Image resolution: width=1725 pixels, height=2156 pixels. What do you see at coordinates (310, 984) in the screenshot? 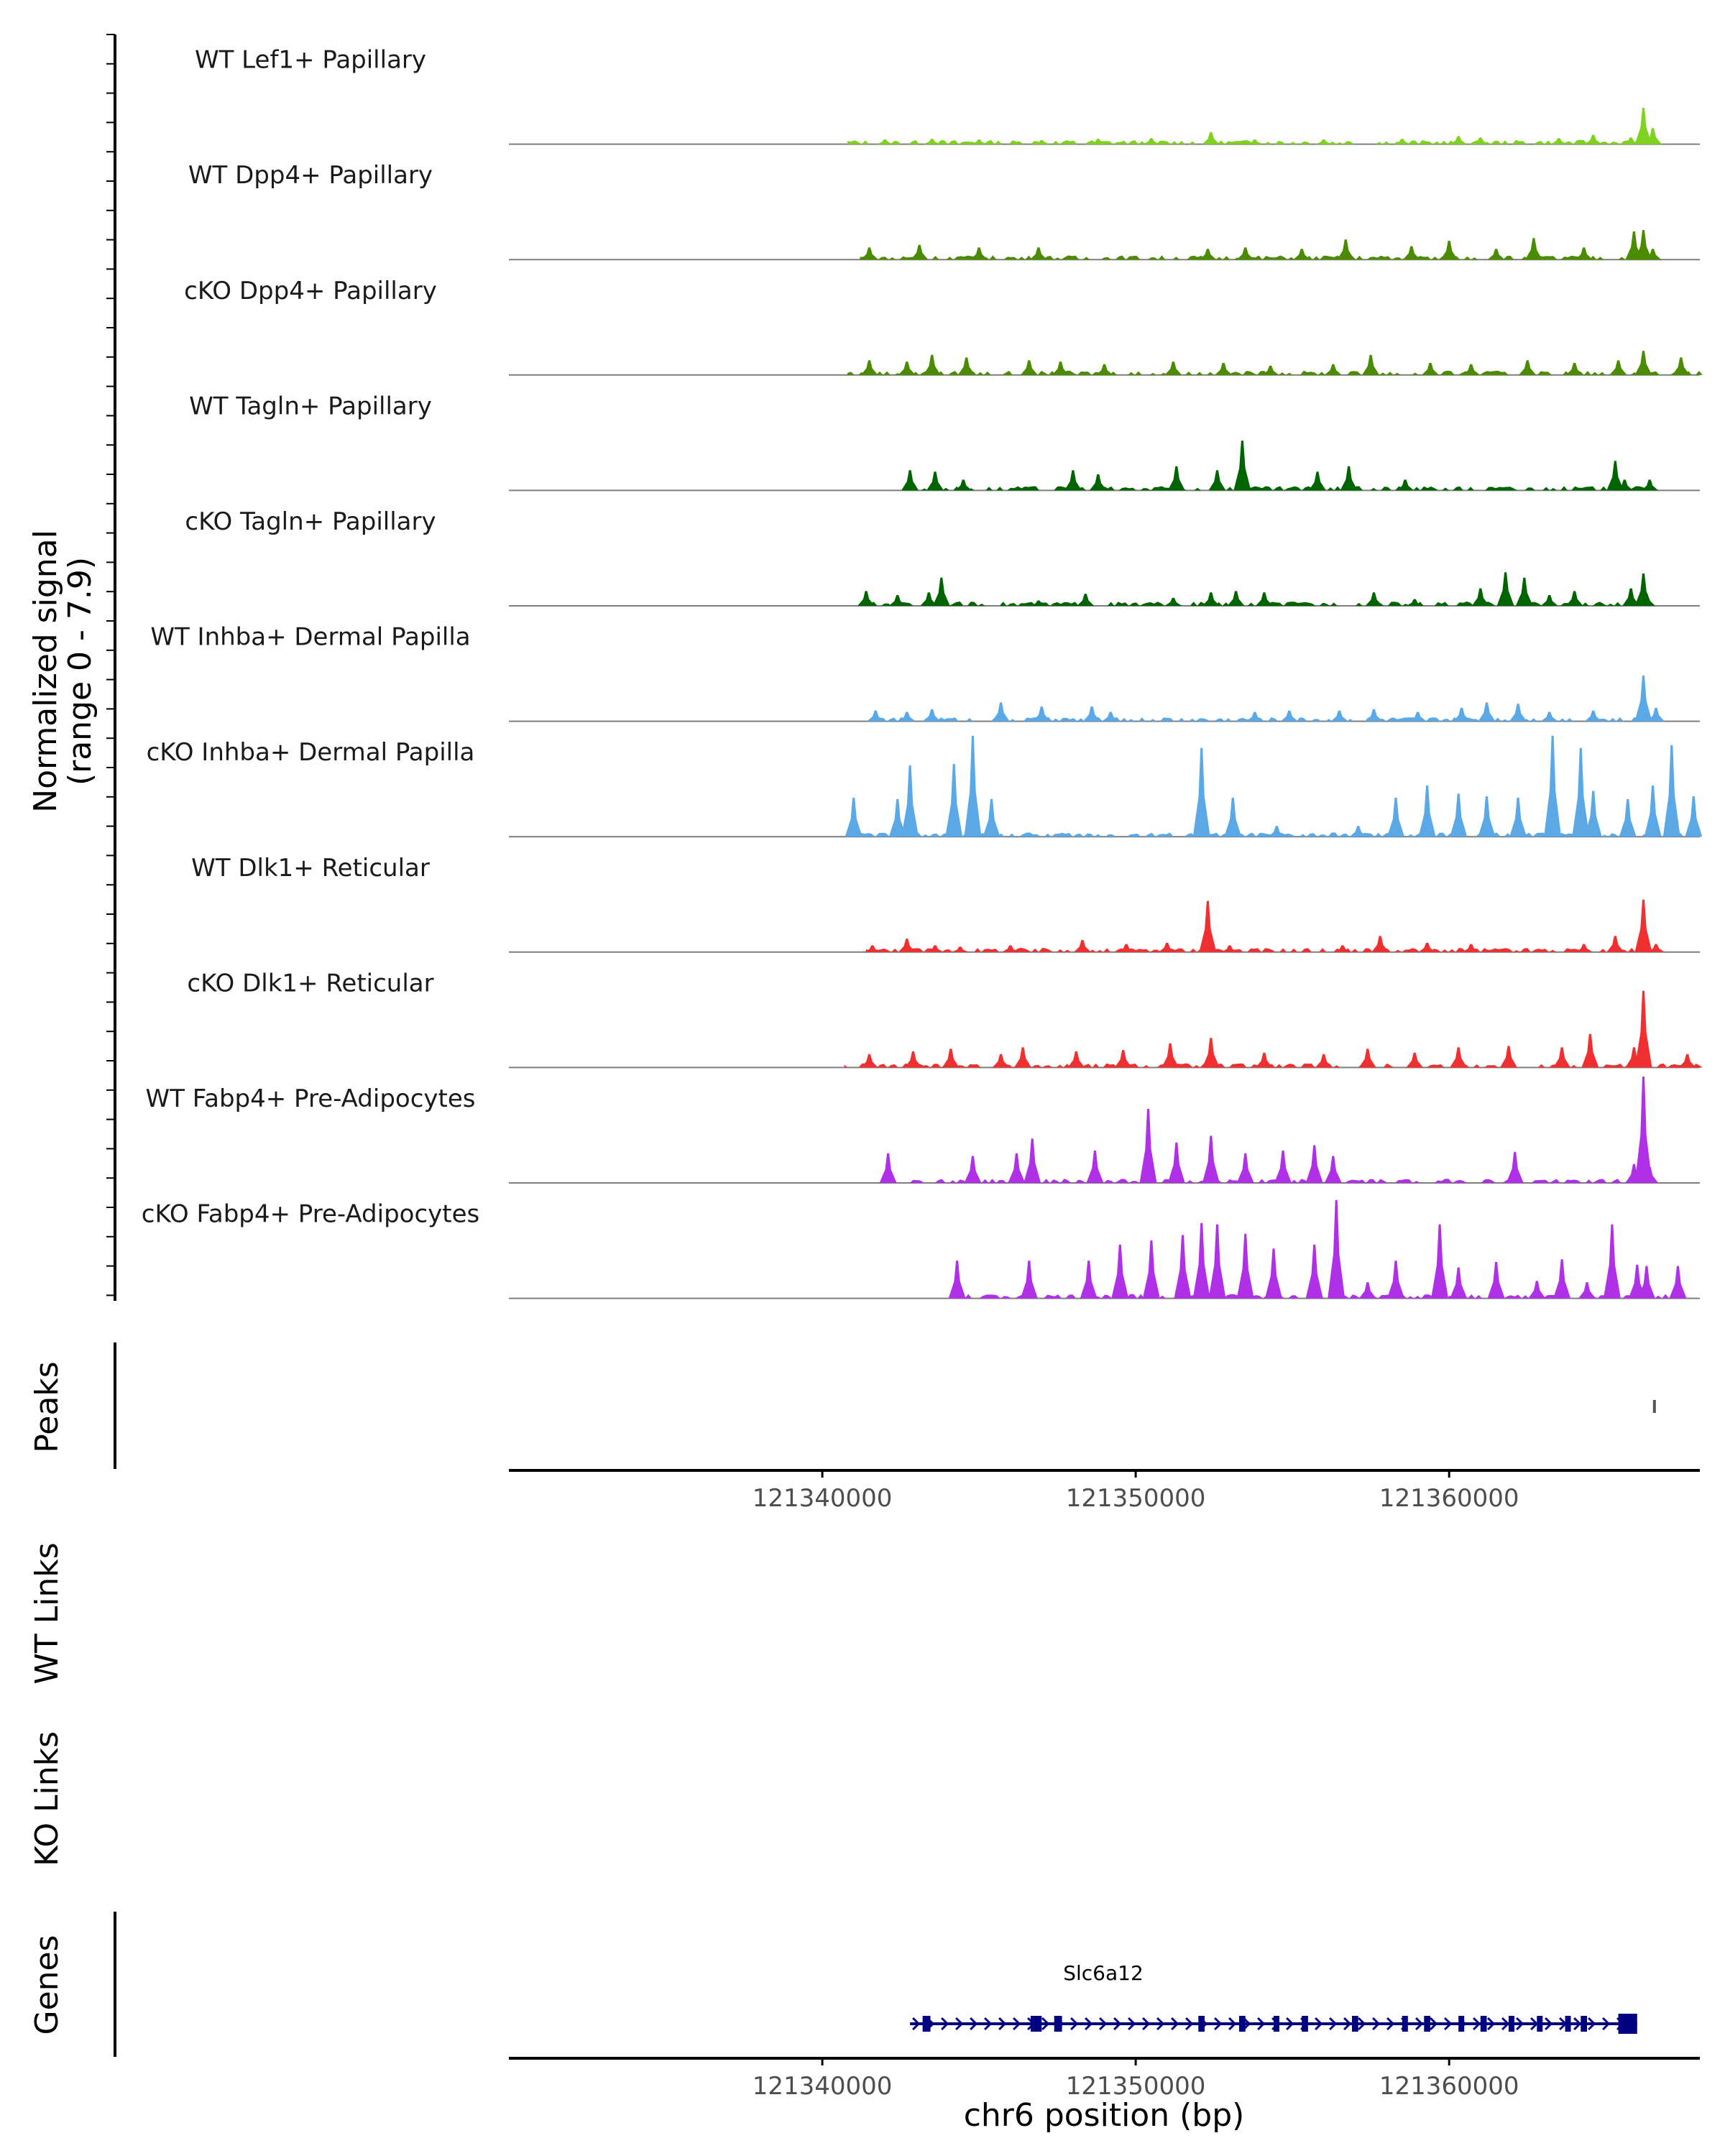
I see `track-label: cKO Dlk1+ Reticular` at bounding box center [310, 984].